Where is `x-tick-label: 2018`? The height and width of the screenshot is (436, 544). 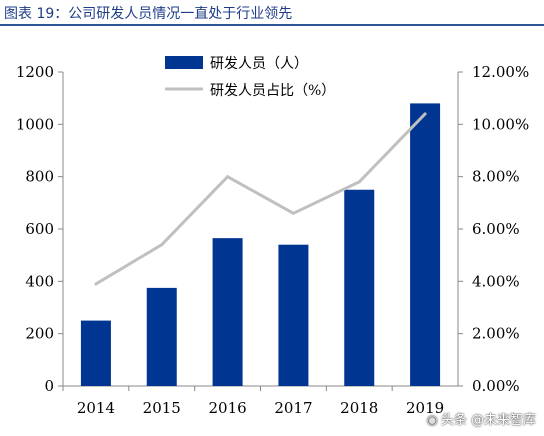 x-tick-label: 2018 is located at coordinates (359, 408).